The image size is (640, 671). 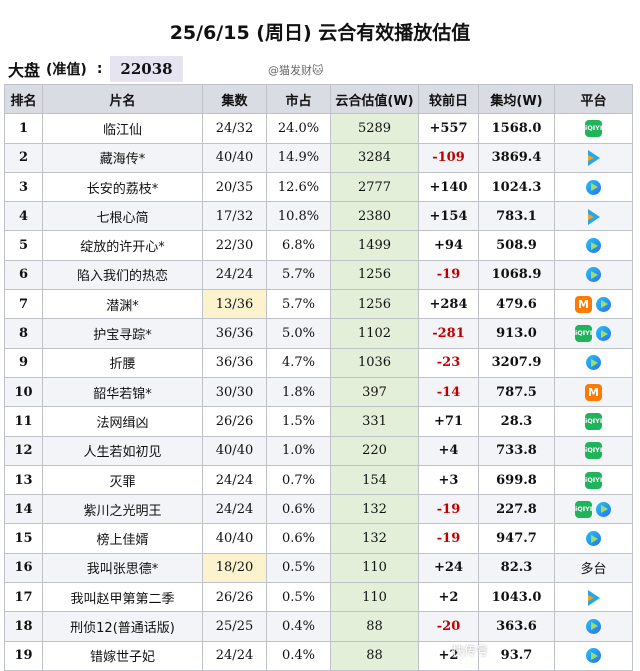 I want to click on cell-avg: 508.9, so click(x=516, y=245).